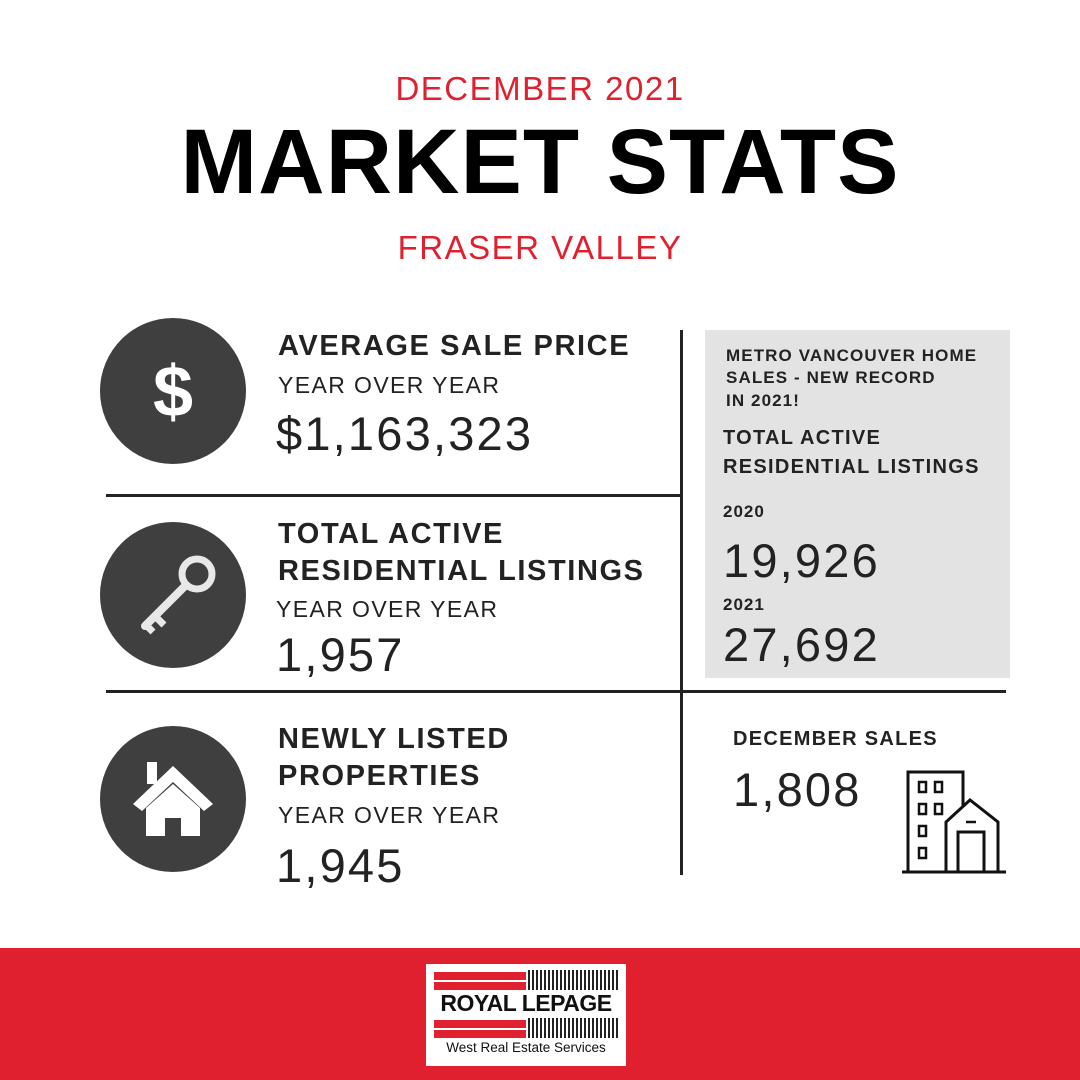 This screenshot has height=1080, width=1080. Describe the element at coordinates (681, 602) in the screenshot. I see `vertical-divider` at that location.